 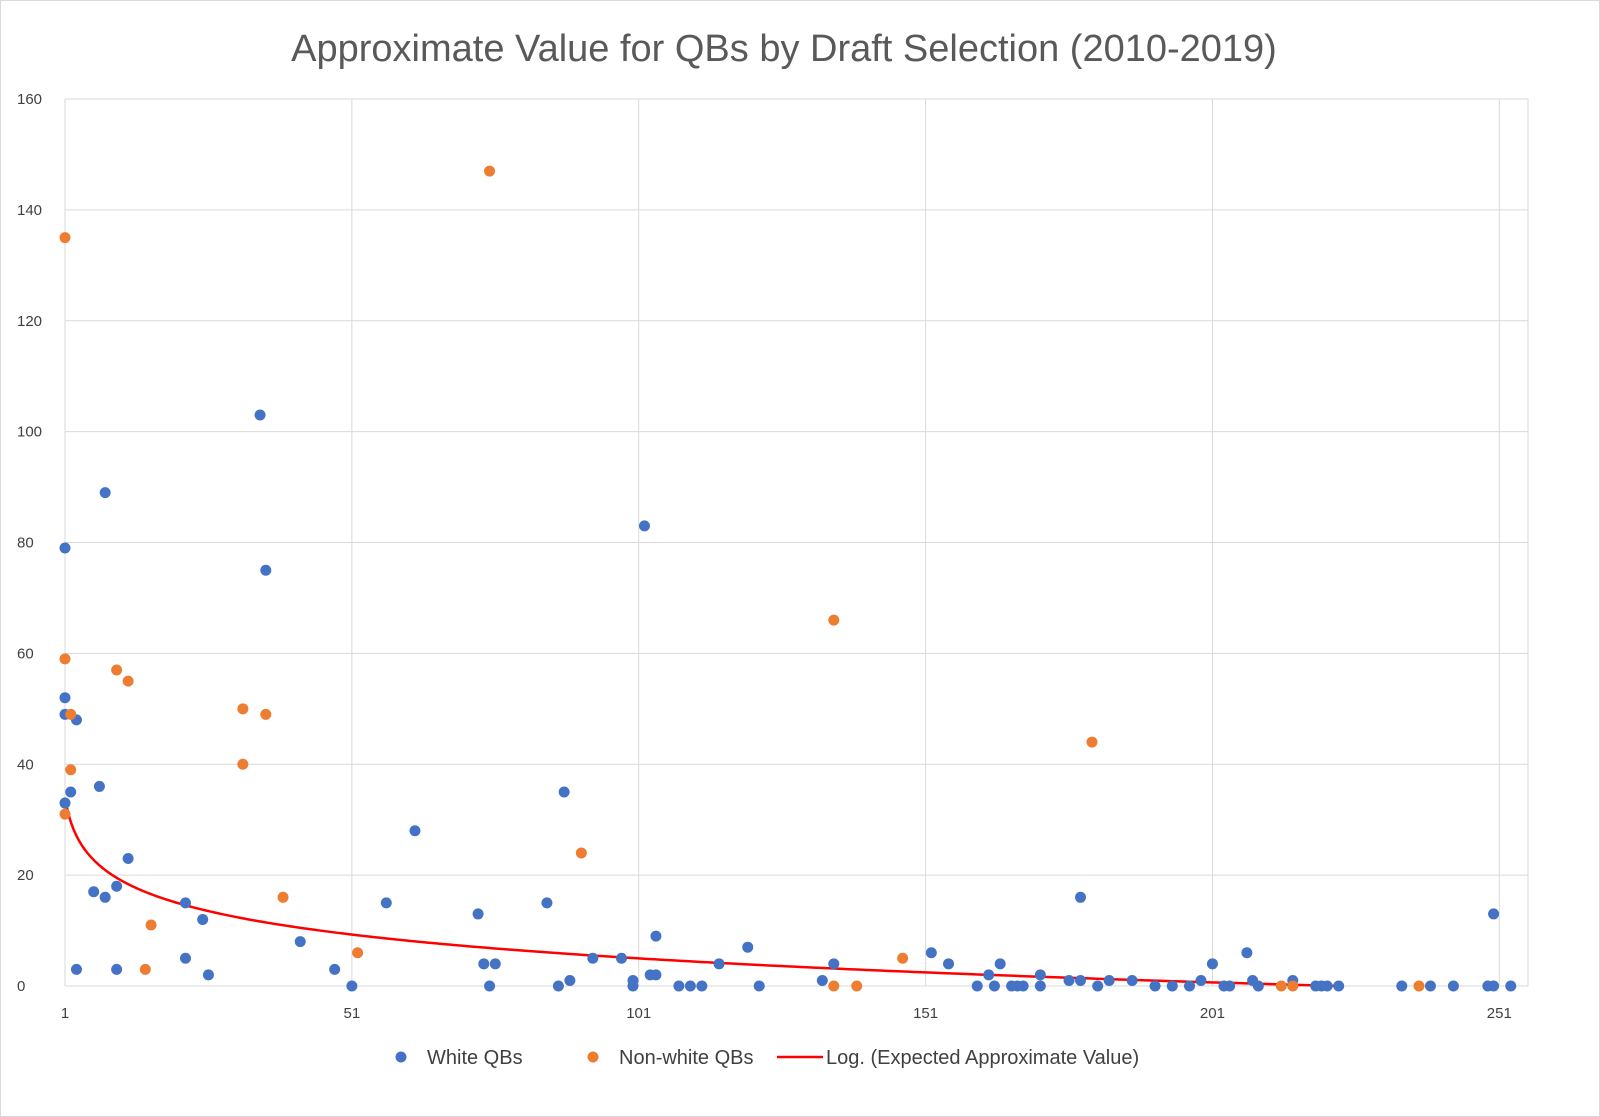 I want to click on trendline, so click(x=701, y=892).